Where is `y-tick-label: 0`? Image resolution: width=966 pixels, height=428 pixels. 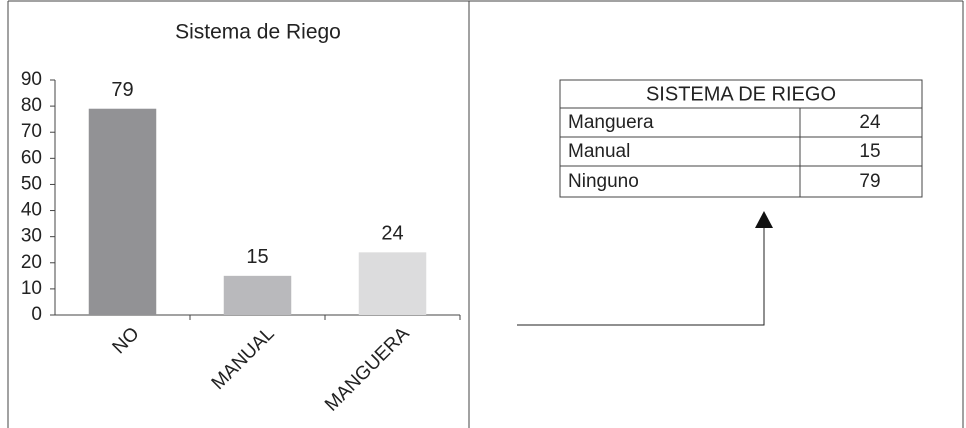
y-tick-label: 0 is located at coordinates (36, 314).